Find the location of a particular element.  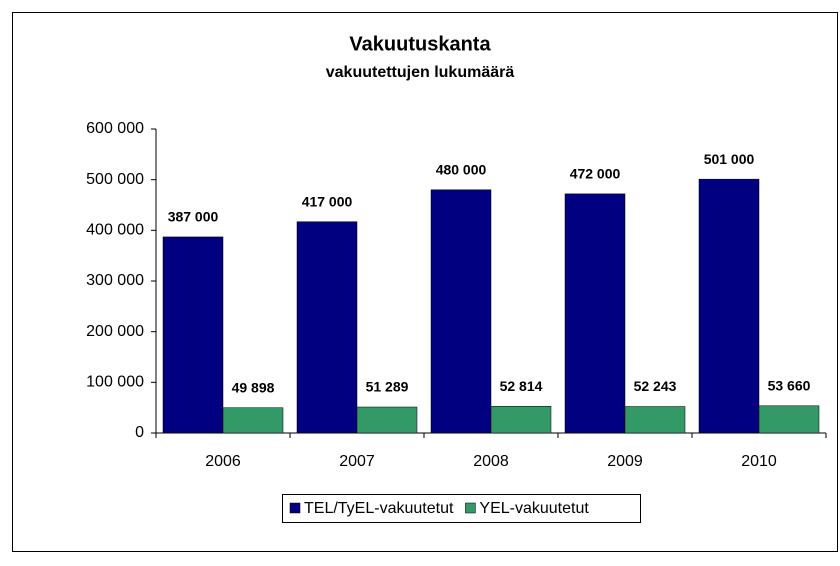

y-tick-label: 600 000 is located at coordinates (115, 128).